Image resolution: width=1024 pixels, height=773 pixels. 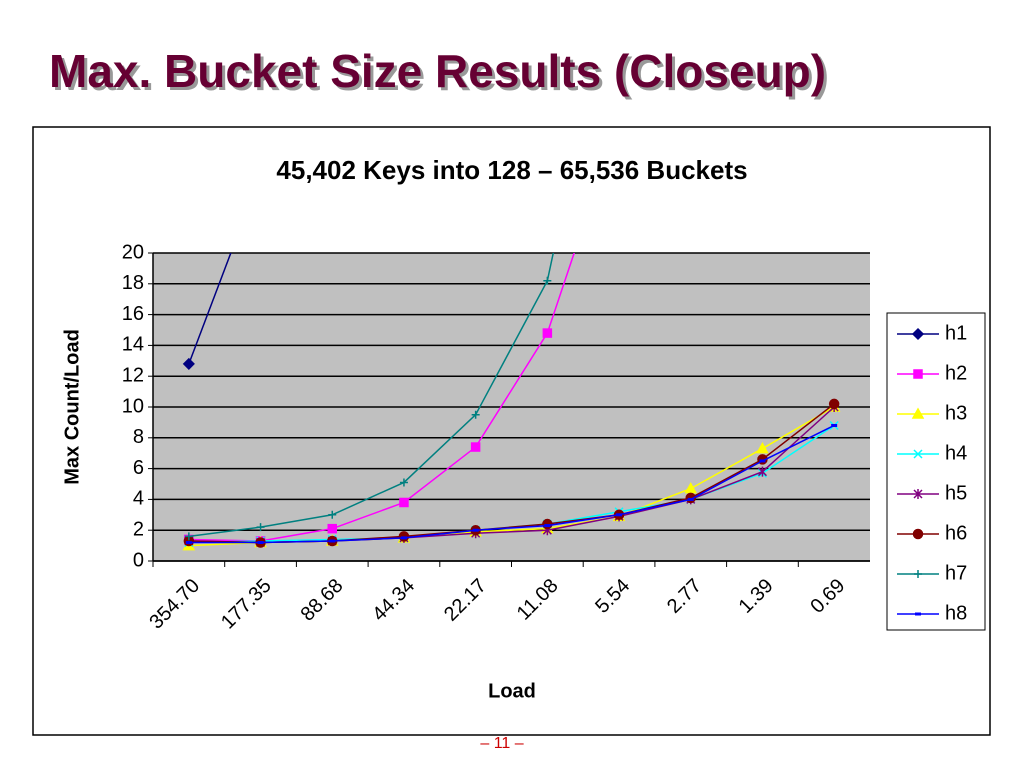 What do you see at coordinates (133, 406) in the screenshot?
I see `y-tick-label: 10` at bounding box center [133, 406].